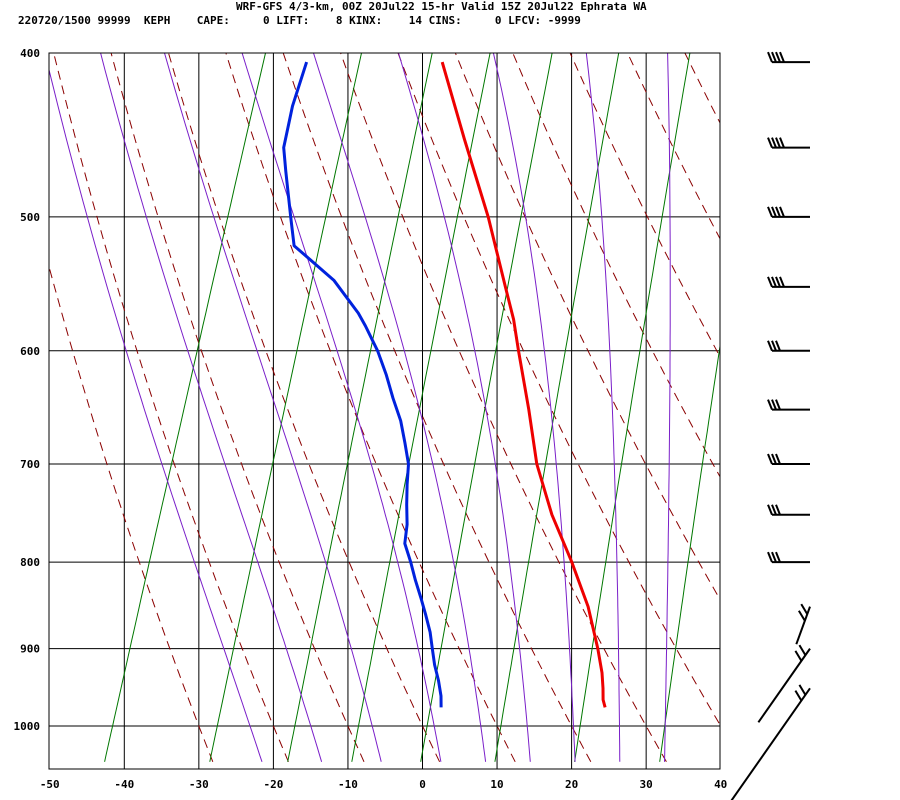 This screenshot has height=800, width=900. What do you see at coordinates (30, 217) in the screenshot?
I see `y-tick-label: 500` at bounding box center [30, 217].